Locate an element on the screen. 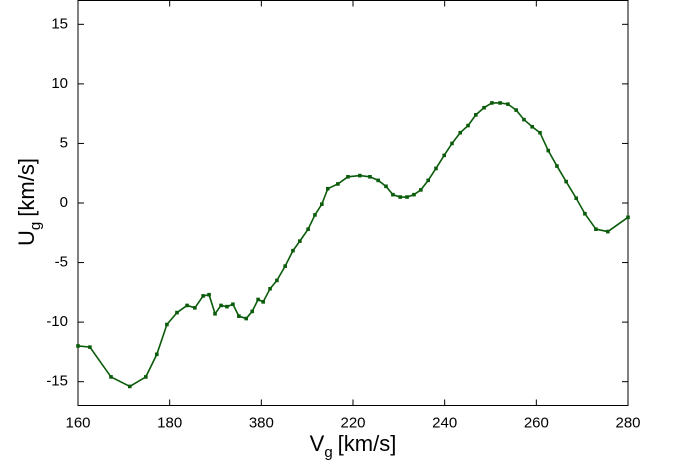 Image resolution: width=676 pixels, height=476 pixels. x-tick-label: 160 is located at coordinates (77, 422).